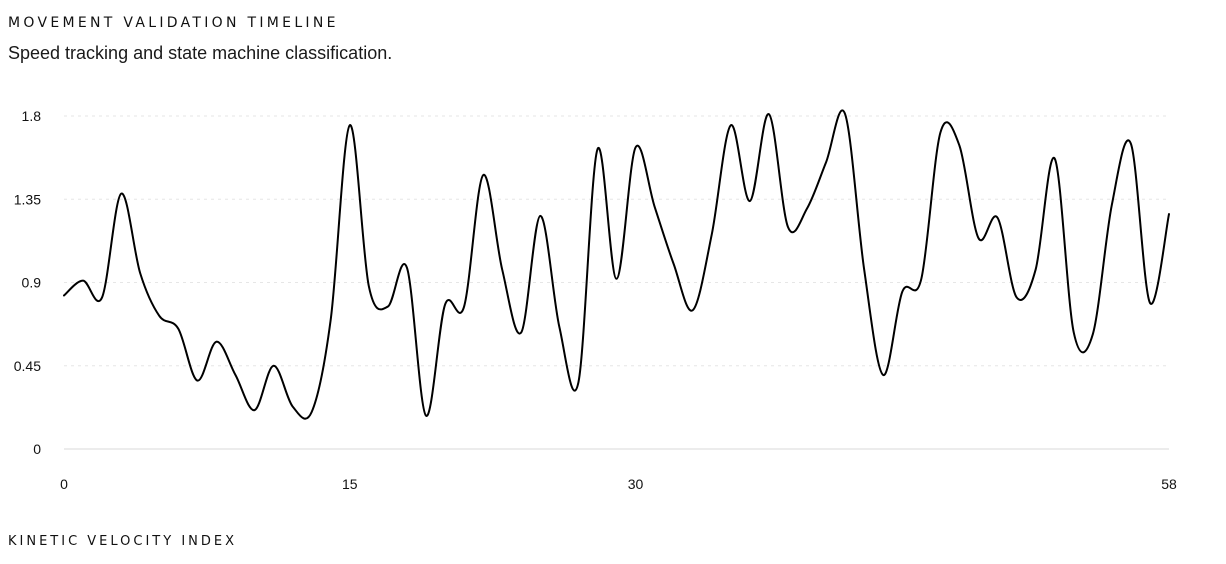 The height and width of the screenshot is (564, 1226). Describe the element at coordinates (618, 484) in the screenshot. I see `x-axis-ticks: 0 15 30 58` at that location.